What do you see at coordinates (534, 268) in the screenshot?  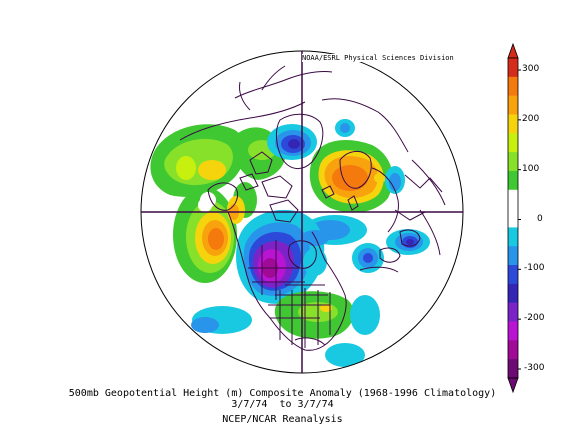 I see `colorbar-tick-label: -100` at bounding box center [534, 268].